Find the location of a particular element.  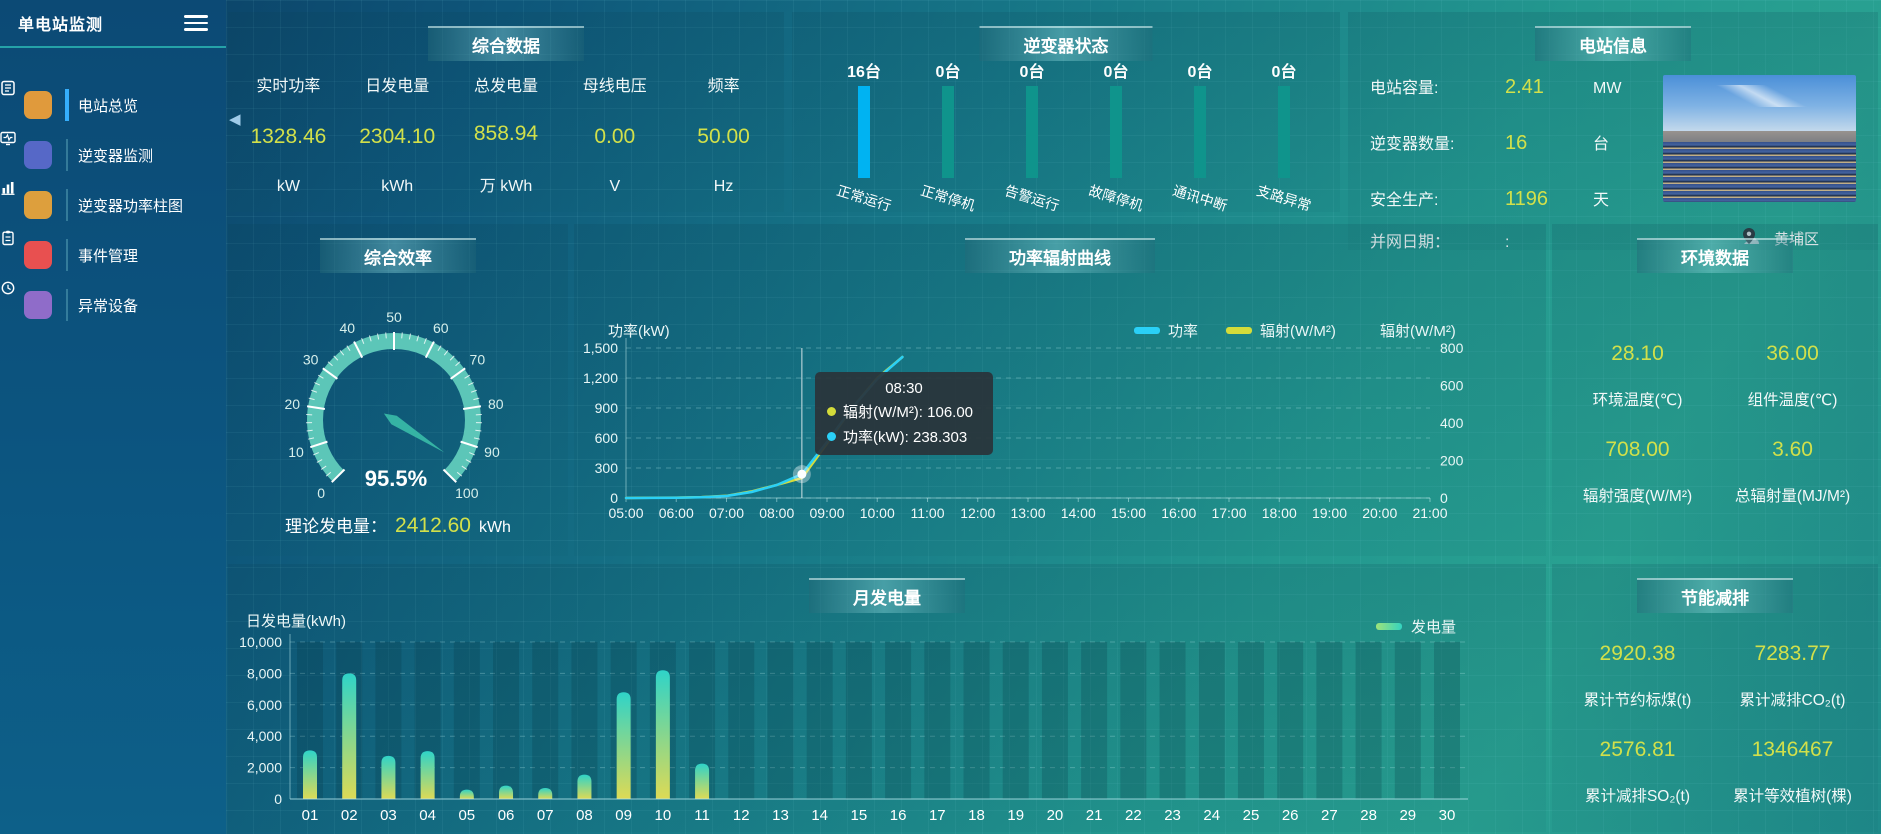

sidebar-header: 单电站监测 is located at coordinates (113, 24).